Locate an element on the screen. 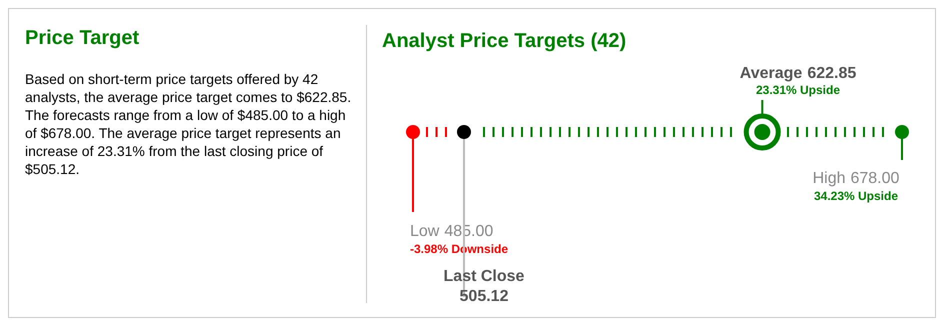  text: 23.31% Upside is located at coordinates (798, 90).